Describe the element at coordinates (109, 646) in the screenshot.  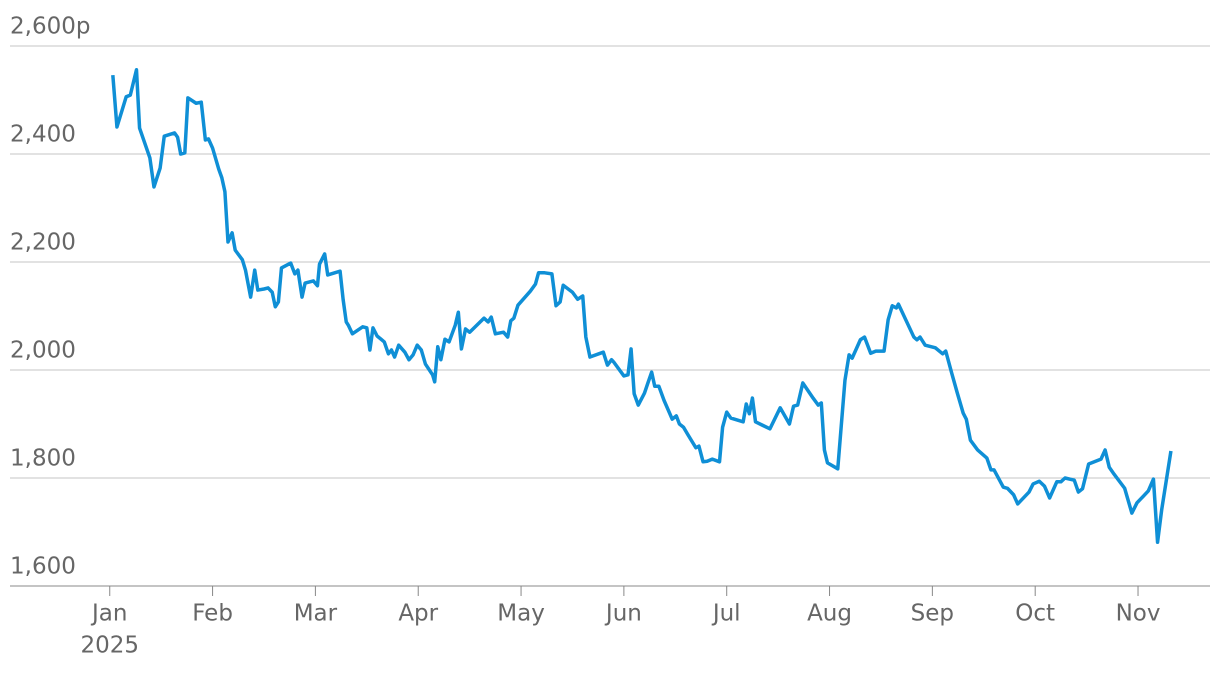
I see `year-label: 2025` at that location.